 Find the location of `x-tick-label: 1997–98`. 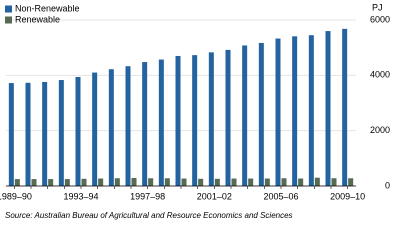

x-tick-label: 1997–98 is located at coordinates (147, 196).